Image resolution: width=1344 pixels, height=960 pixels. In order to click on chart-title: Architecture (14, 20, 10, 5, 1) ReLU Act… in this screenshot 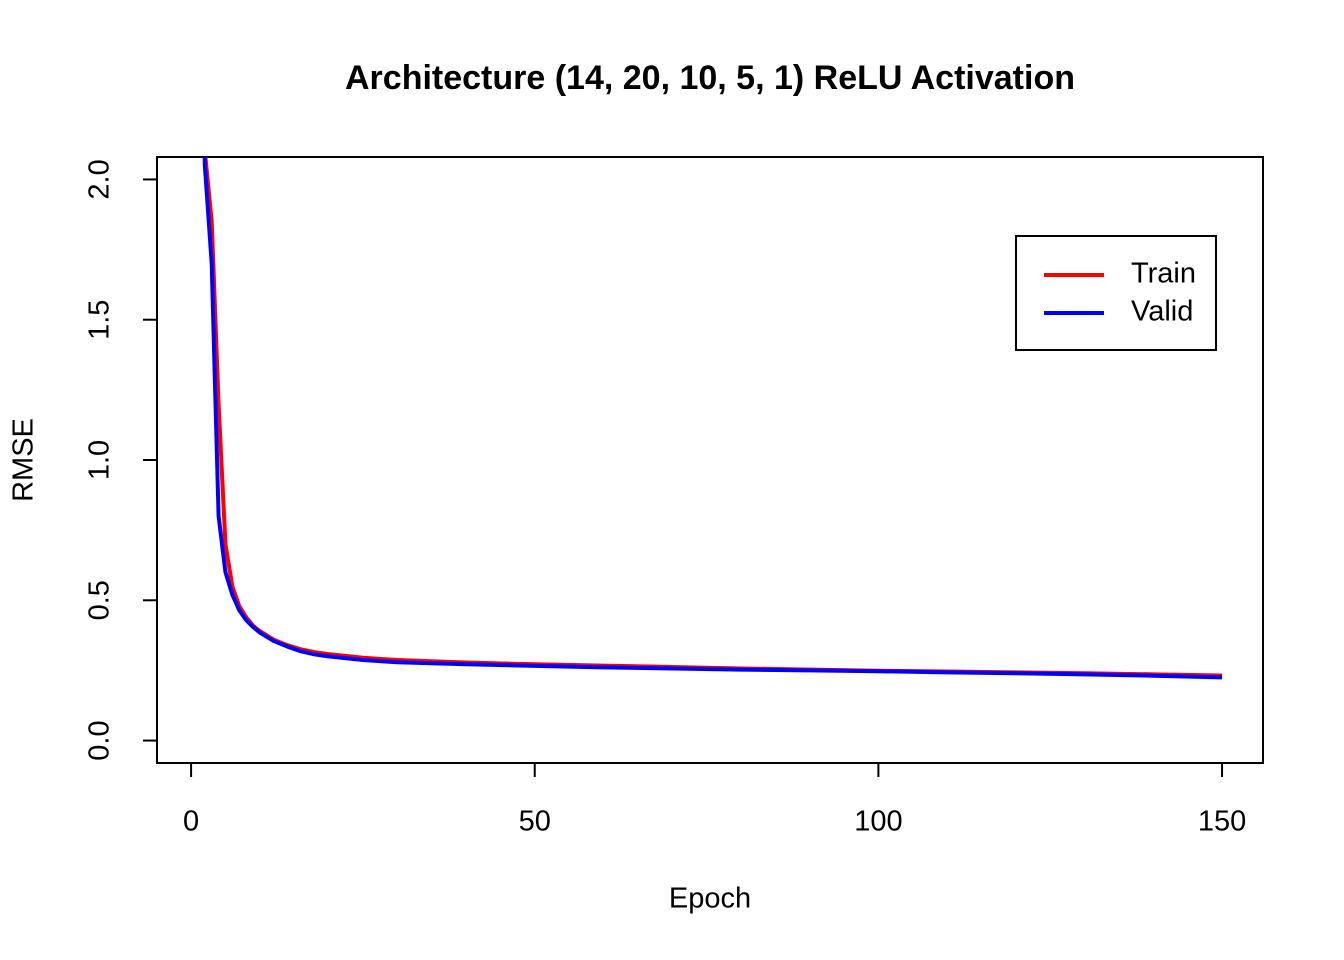, I will do `click(710, 78)`.